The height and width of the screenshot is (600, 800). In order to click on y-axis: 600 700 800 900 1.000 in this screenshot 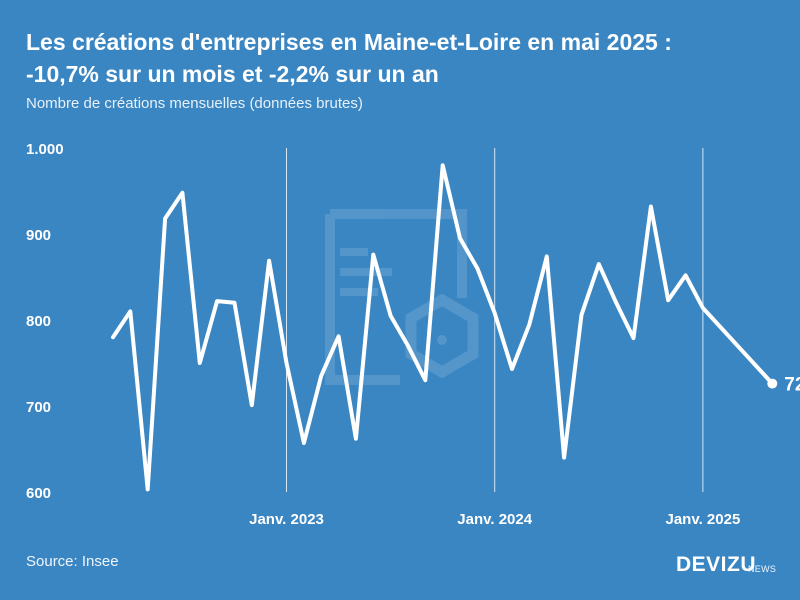, I will do `click(45, 321)`.